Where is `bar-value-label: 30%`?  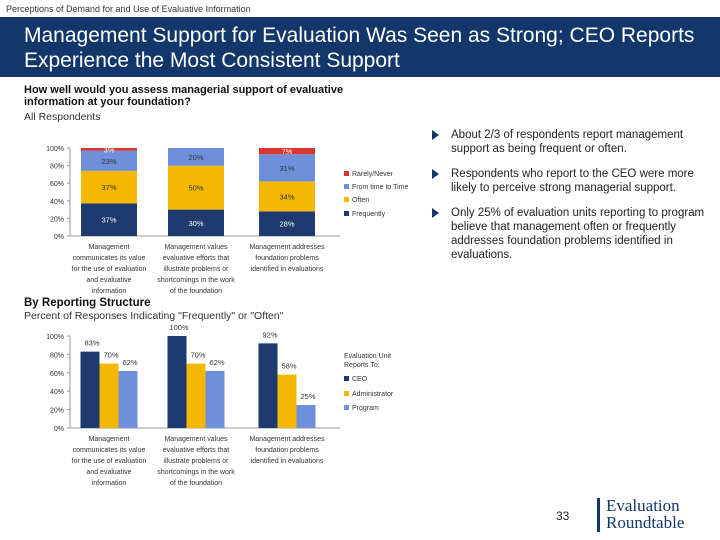
bar-value-label: 30% is located at coordinates (195, 223).